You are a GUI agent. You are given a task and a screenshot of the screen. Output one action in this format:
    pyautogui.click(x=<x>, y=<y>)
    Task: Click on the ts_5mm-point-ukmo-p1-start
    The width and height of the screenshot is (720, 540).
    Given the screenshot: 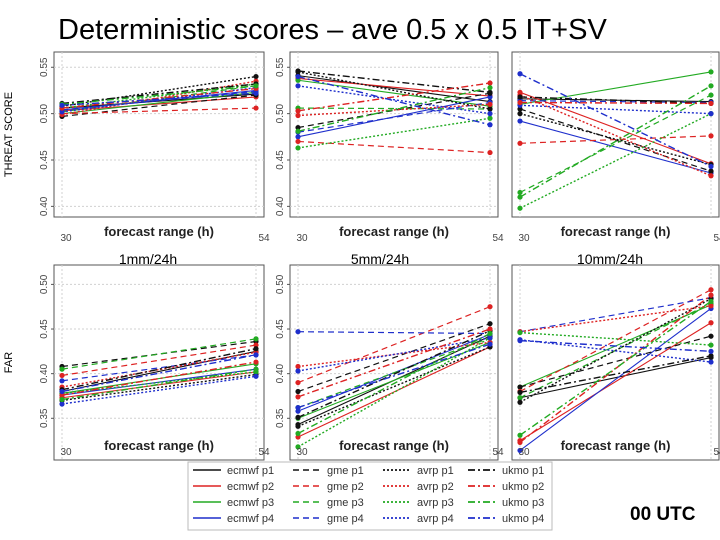 What is the action you would take?
    pyautogui.click(x=298, y=71)
    